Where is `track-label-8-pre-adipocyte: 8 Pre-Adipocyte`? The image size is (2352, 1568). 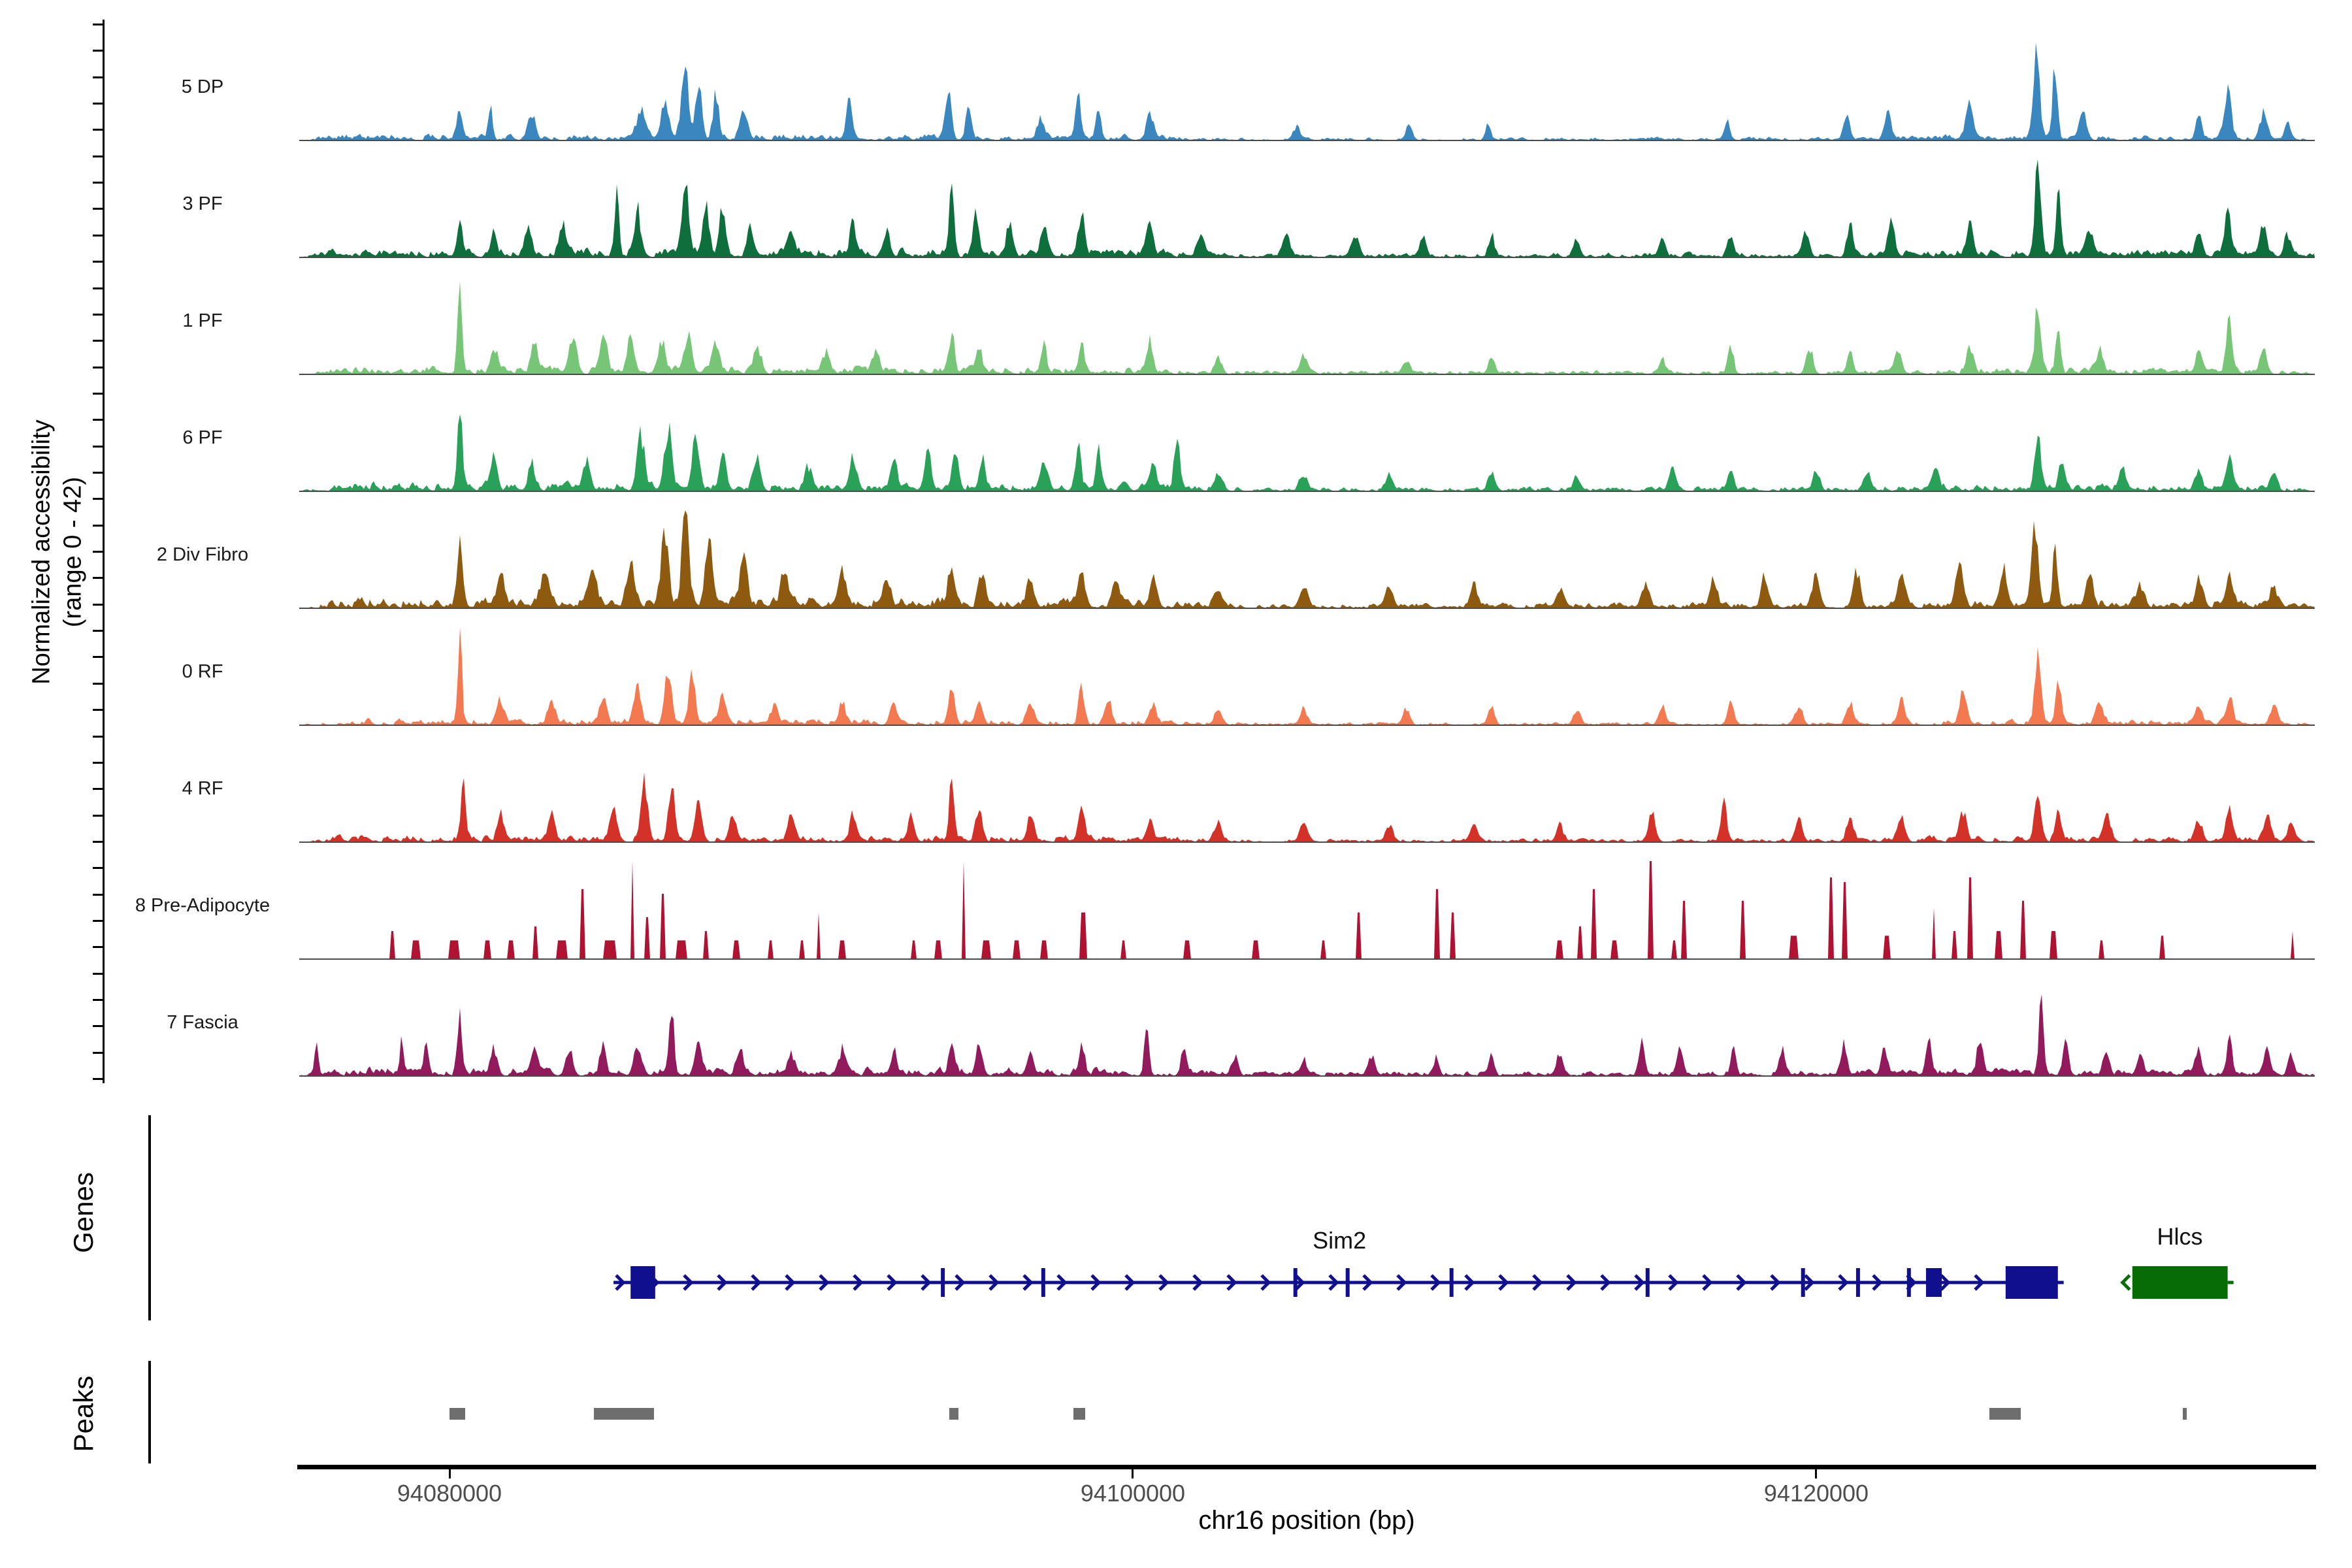
track-label-8-pre-adipocyte: 8 Pre-Adipocyte is located at coordinates (202, 905).